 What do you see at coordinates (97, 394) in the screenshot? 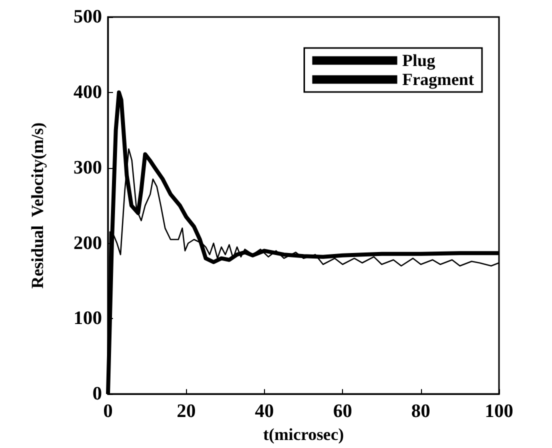
I see `y-tick-label: 0` at bounding box center [97, 394].